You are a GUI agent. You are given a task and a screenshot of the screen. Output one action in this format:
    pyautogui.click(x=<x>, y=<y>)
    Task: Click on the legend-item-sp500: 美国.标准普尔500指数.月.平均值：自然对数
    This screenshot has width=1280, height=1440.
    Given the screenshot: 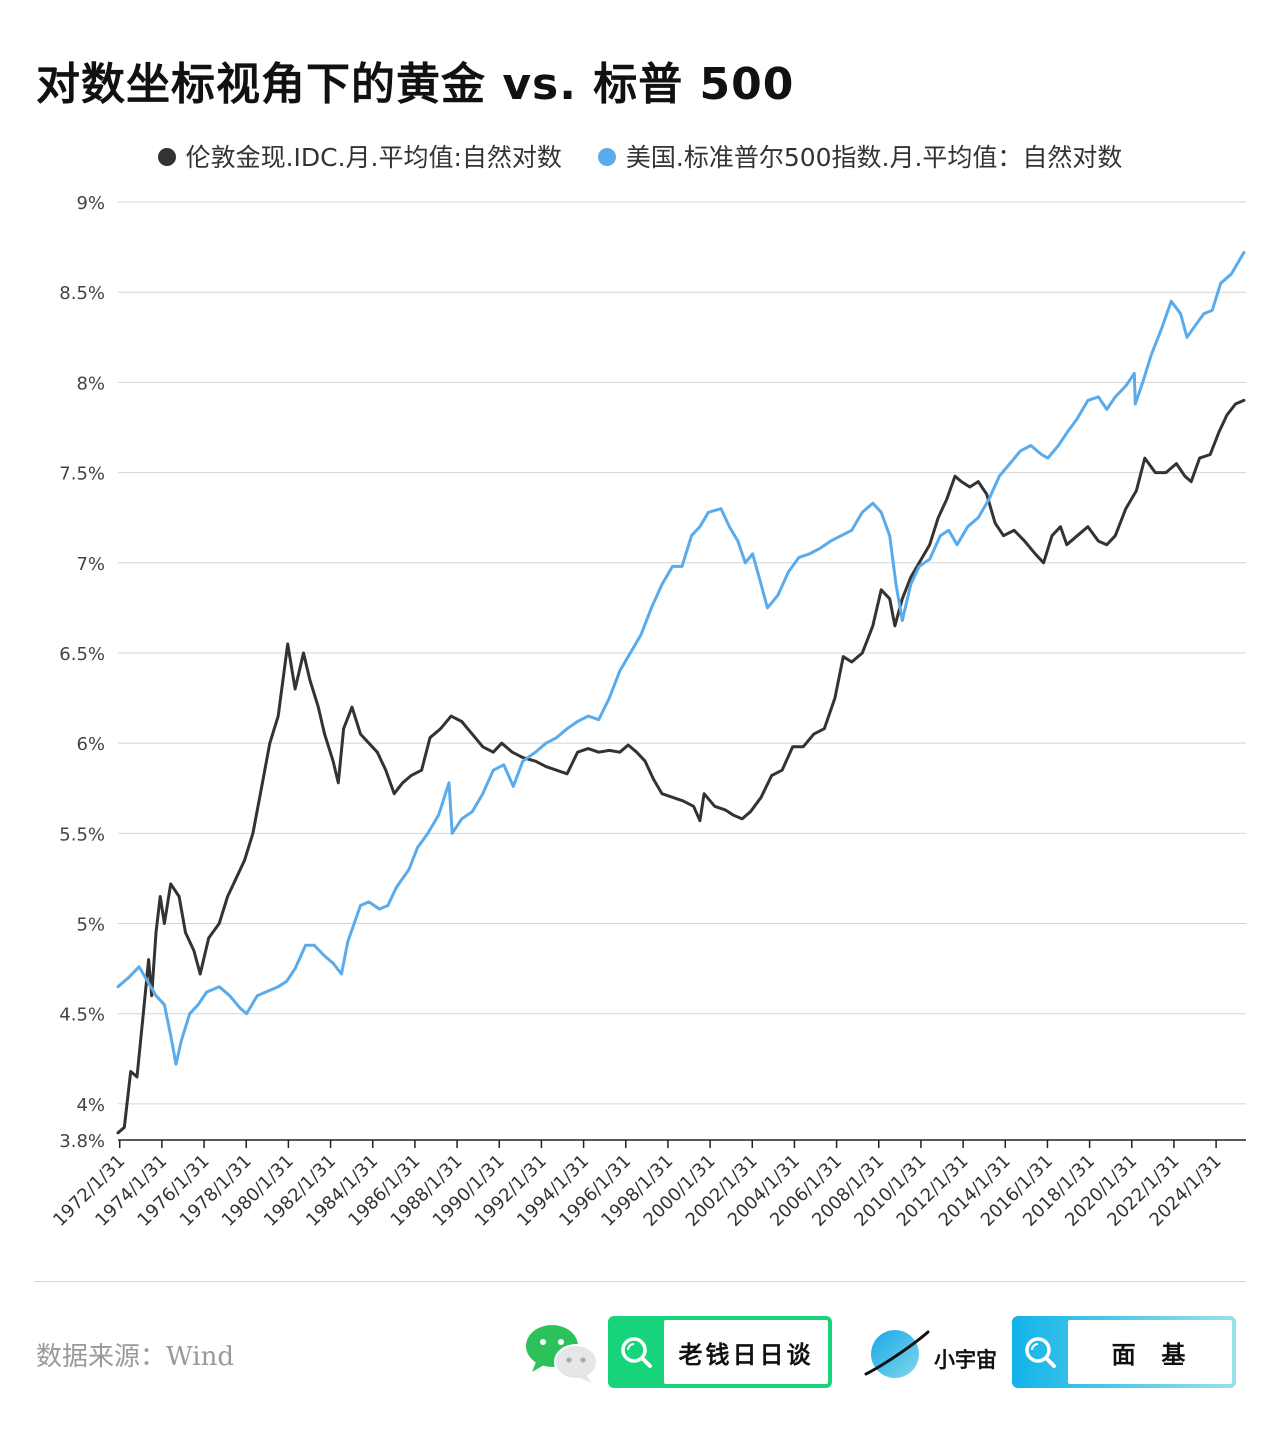 What is the action you would take?
    pyautogui.click(x=860, y=156)
    